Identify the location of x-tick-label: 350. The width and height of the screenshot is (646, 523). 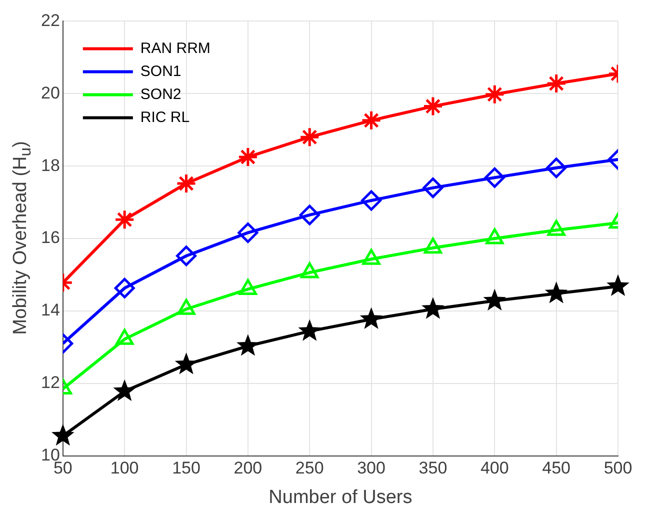
(433, 468).